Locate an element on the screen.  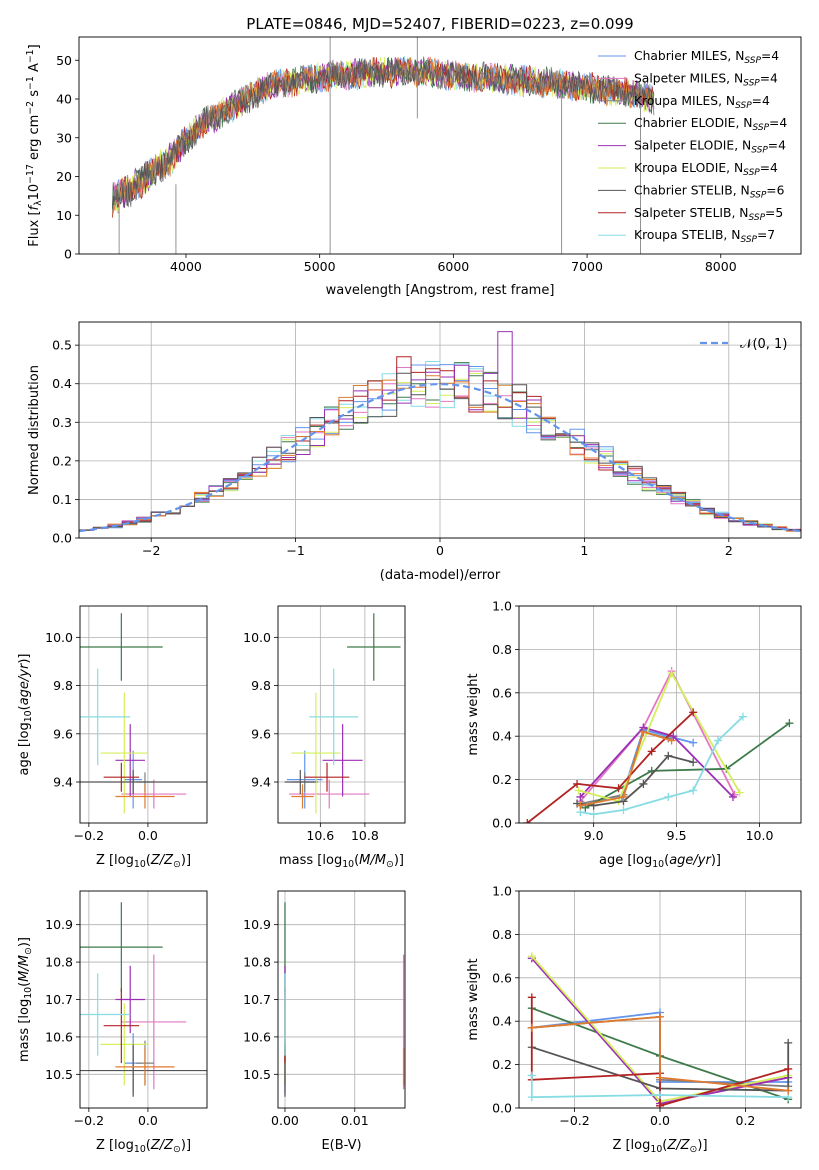
y-tick-label: 0 is located at coordinates (68, 254).